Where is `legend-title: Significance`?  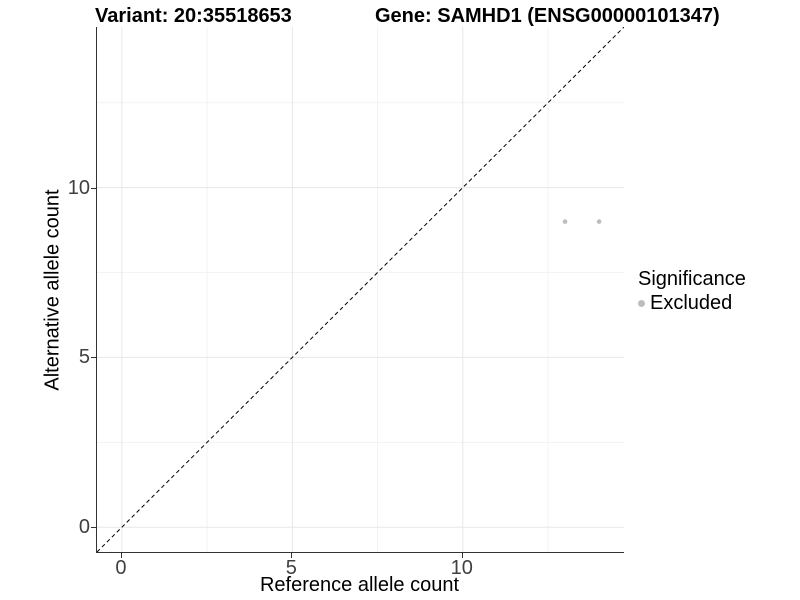 legend-title: Significance is located at coordinates (692, 279).